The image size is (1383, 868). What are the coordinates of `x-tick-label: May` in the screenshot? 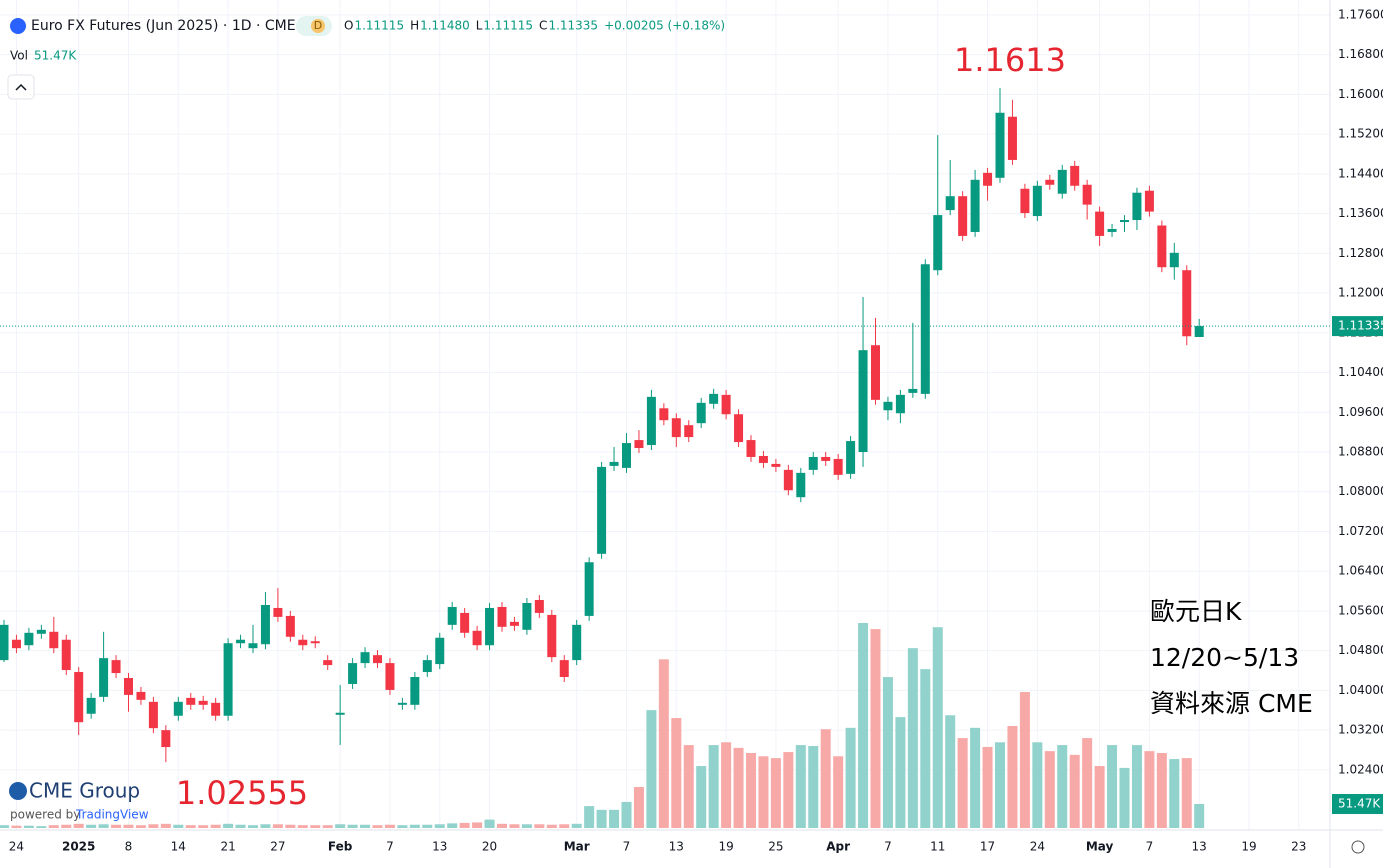 It's located at (1100, 847).